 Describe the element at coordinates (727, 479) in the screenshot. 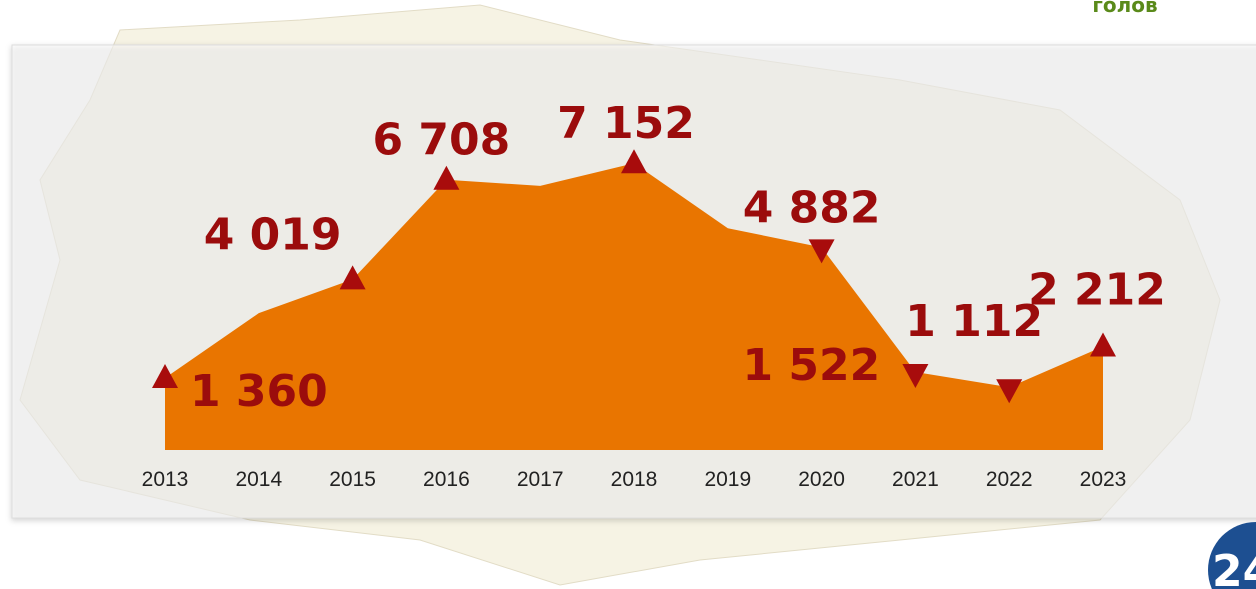

I see `x-tick-label: 2019` at that location.